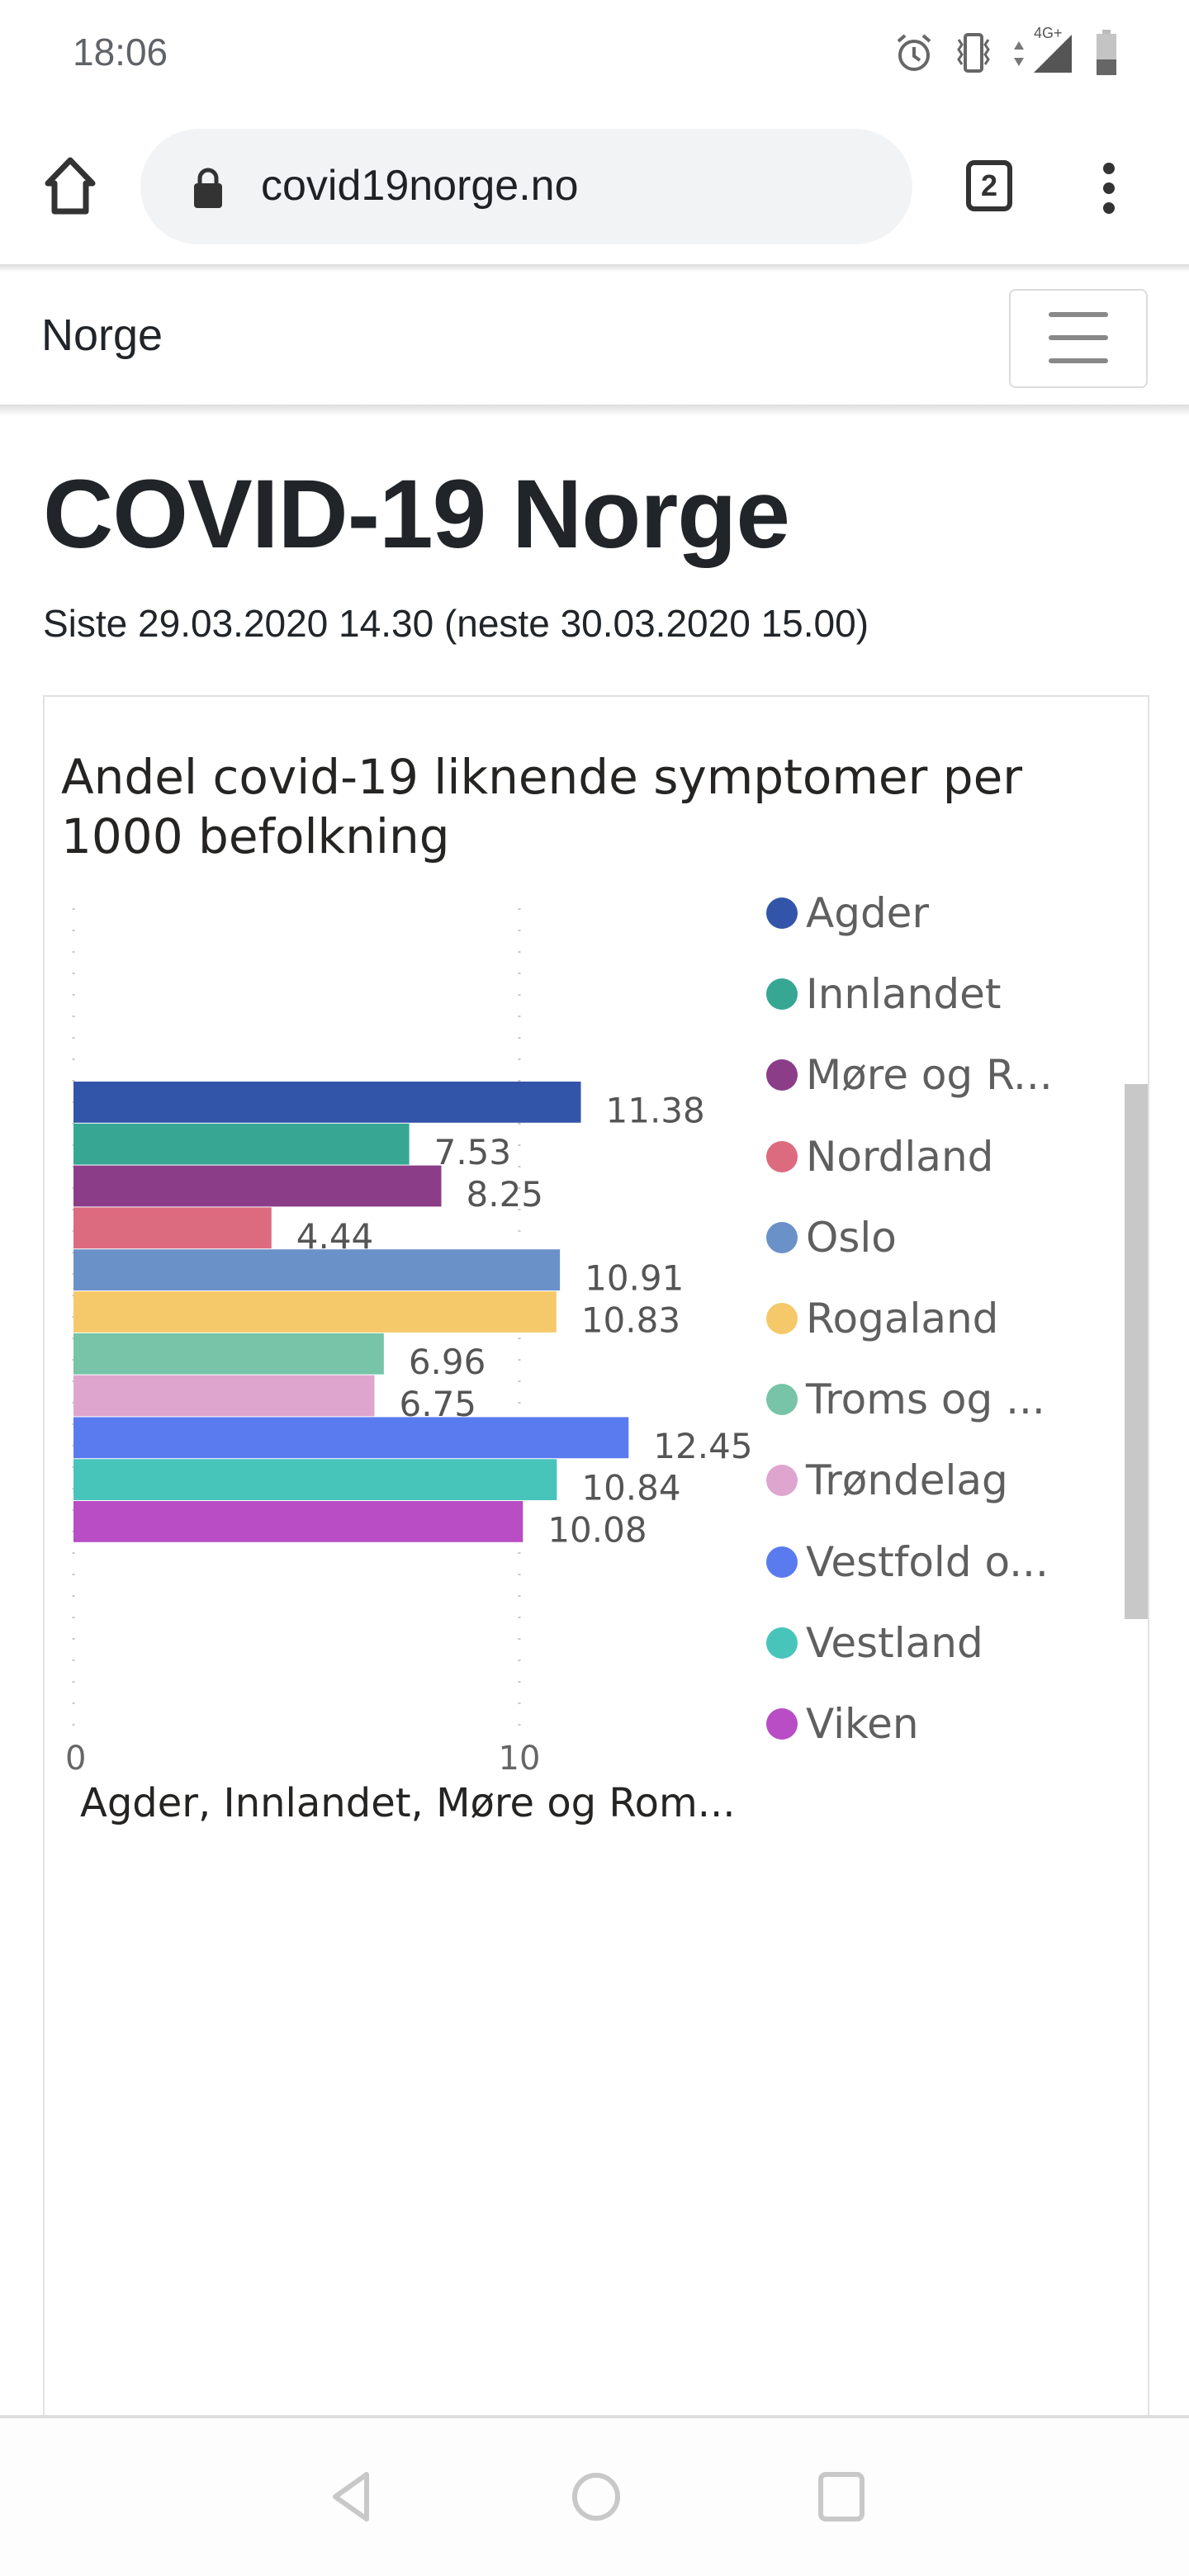 Image resolution: width=1189 pixels, height=2576 pixels. I want to click on legend-label: Oslo, so click(851, 1237).